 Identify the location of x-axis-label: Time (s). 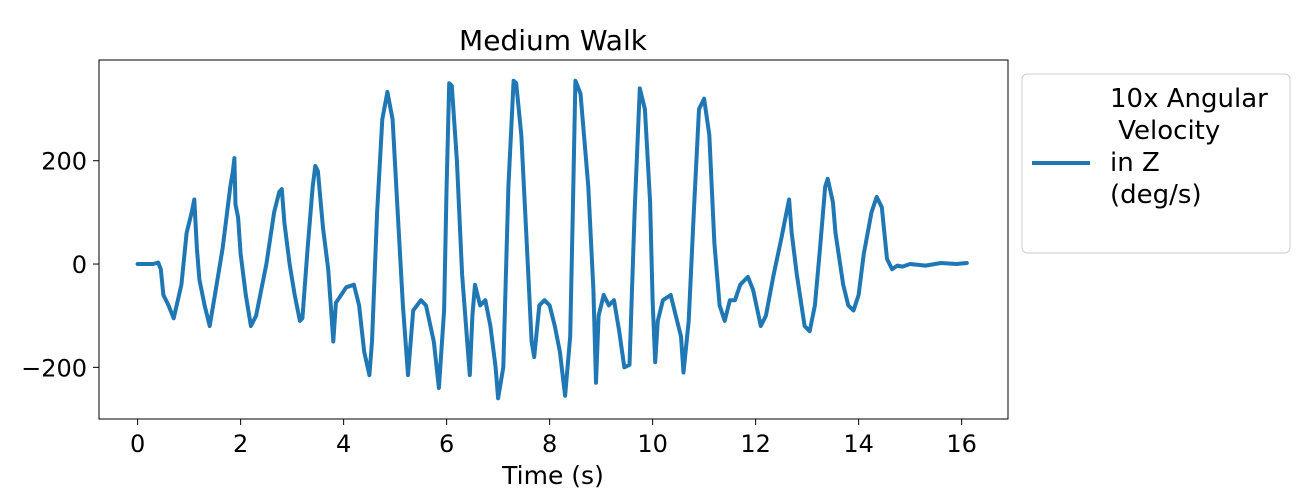
(552, 475).